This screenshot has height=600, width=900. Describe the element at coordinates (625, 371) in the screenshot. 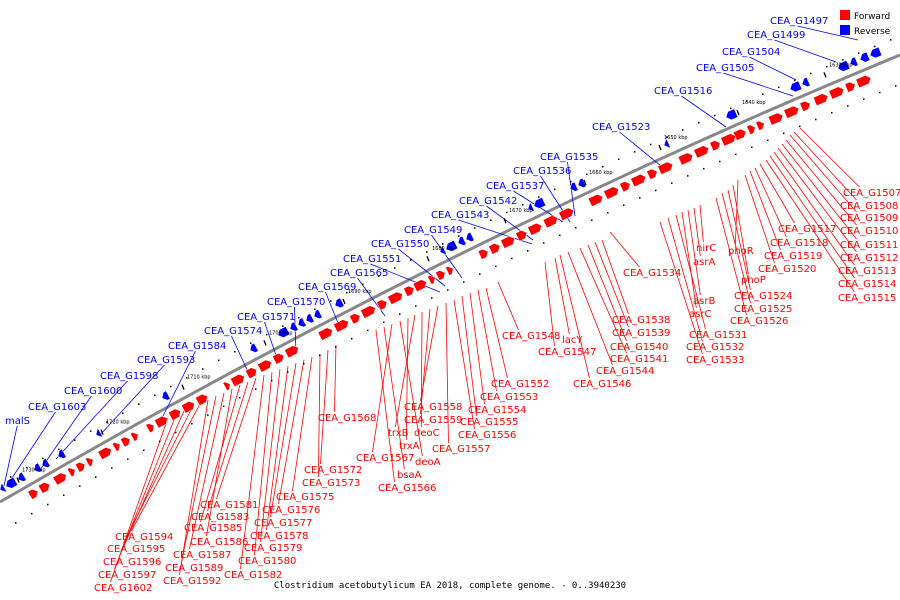

I see `forward-gene-label: CEA_G1544` at that location.